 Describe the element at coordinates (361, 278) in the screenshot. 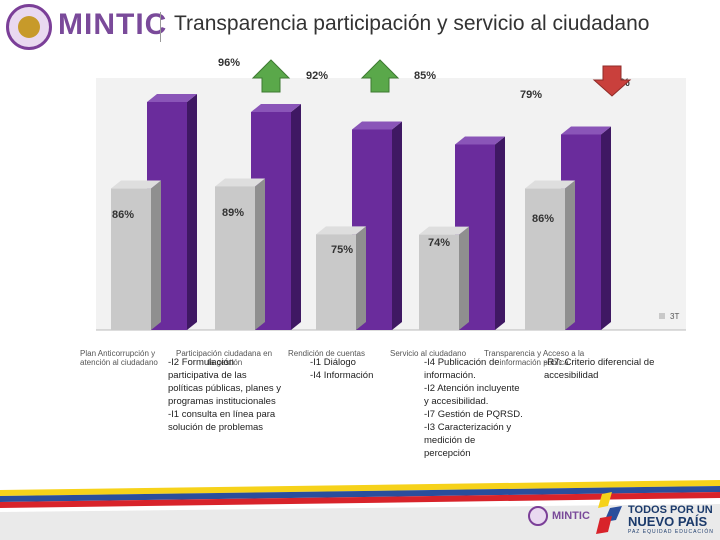

I see `bar-gray-3-side` at that location.